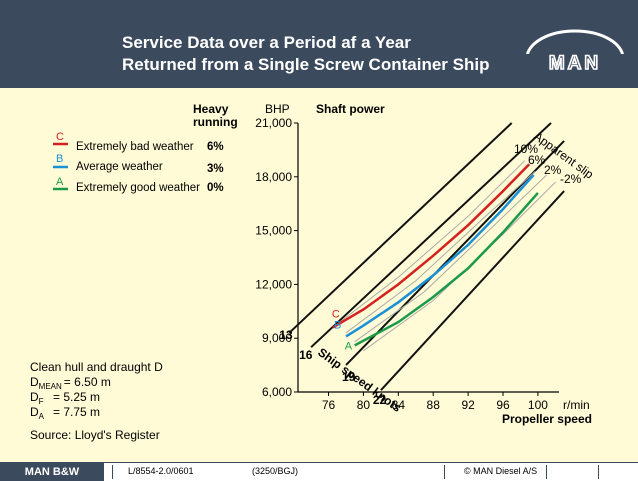  I want to click on heavy-running-label-1: Heavy, so click(211, 109).